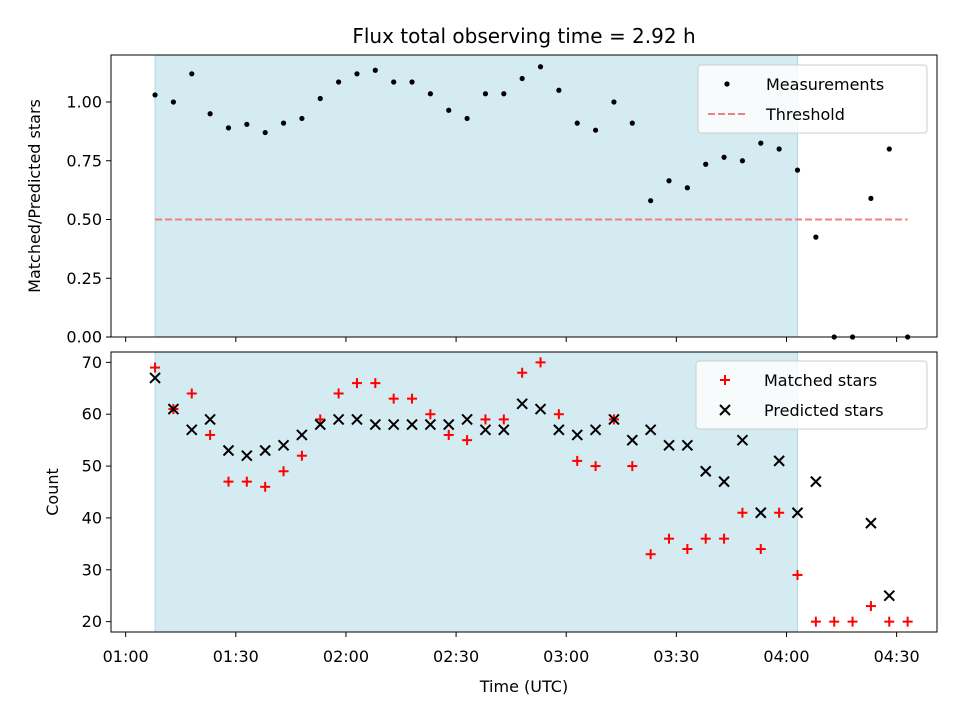 The width and height of the screenshot is (960, 720). I want to click on bottom-y-ticks: 20 30 40 50 60 70, so click(96, 492).